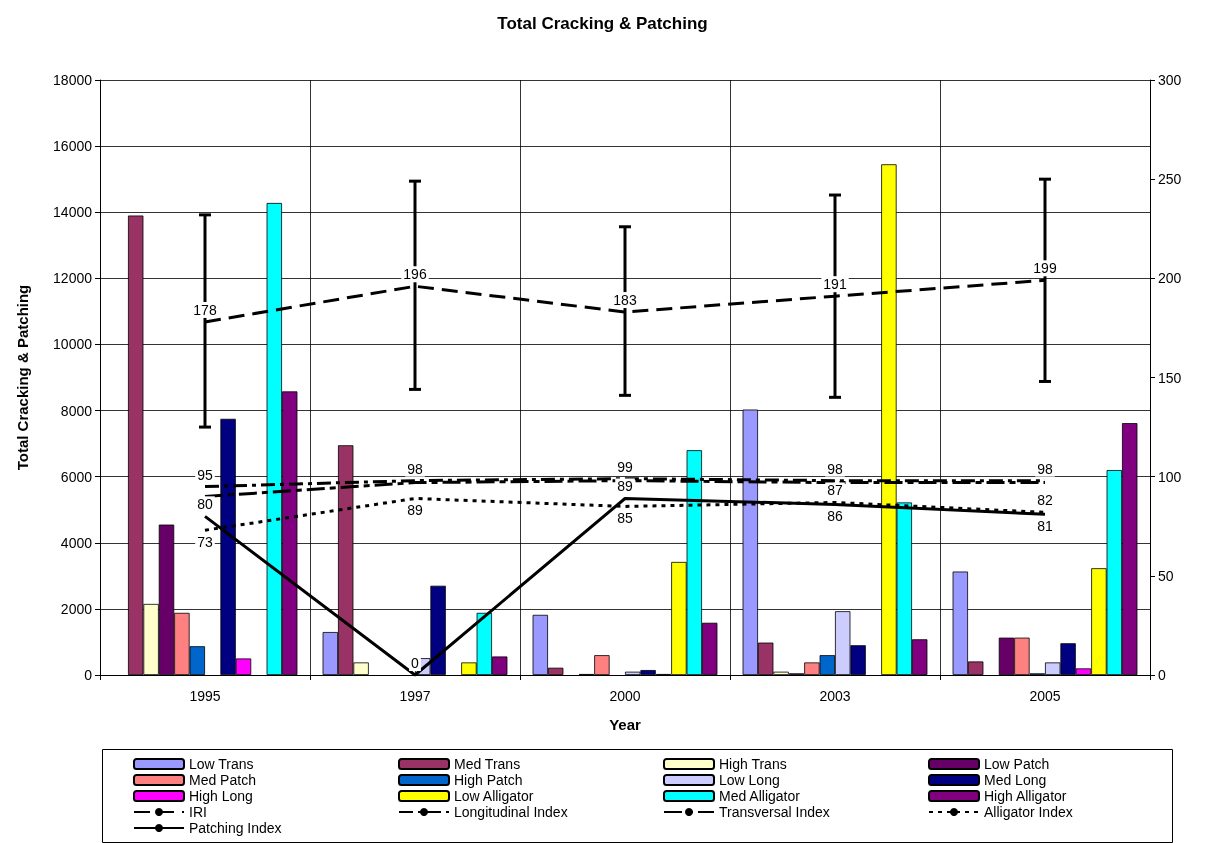  Describe the element at coordinates (73, 344) in the screenshot. I see `y-tick-label: 10000` at that location.